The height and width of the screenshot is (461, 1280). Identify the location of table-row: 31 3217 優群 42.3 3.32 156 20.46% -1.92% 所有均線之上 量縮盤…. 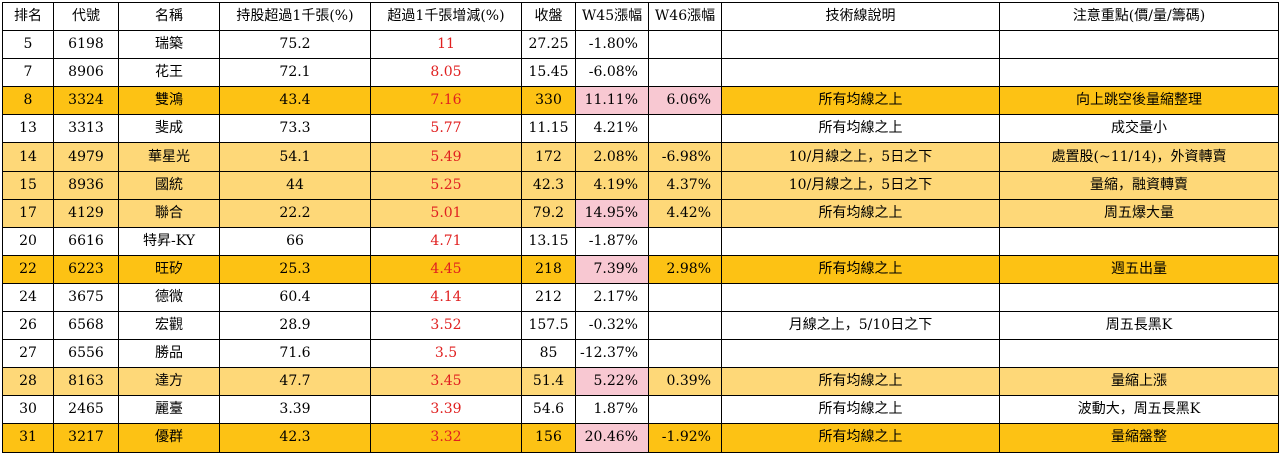
(640, 438).